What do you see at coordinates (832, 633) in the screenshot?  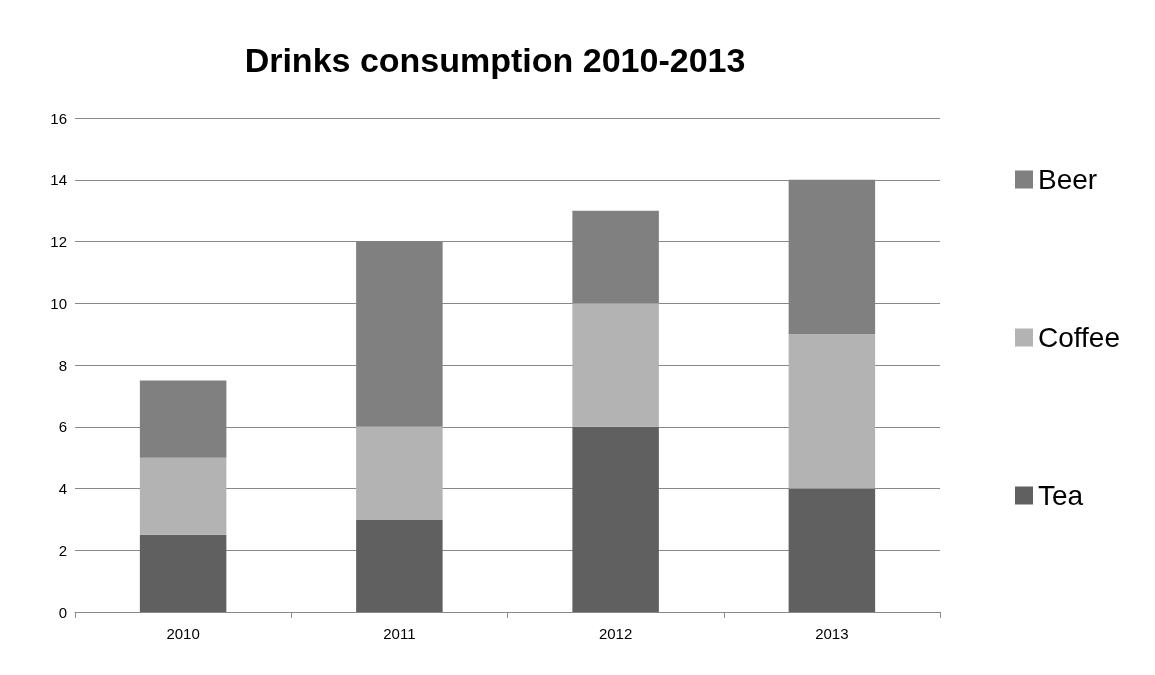 I see `x-tick-label: 2013` at bounding box center [832, 633].